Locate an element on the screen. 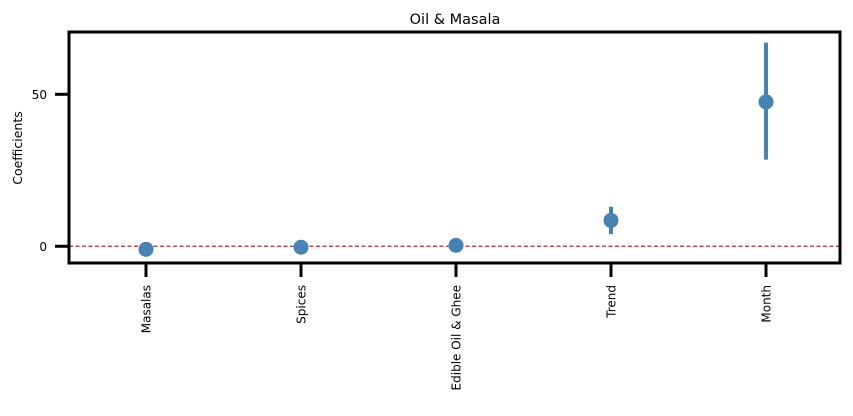 The height and width of the screenshot is (416, 853). chart-title: Oil & Masala is located at coordinates (455, 20).